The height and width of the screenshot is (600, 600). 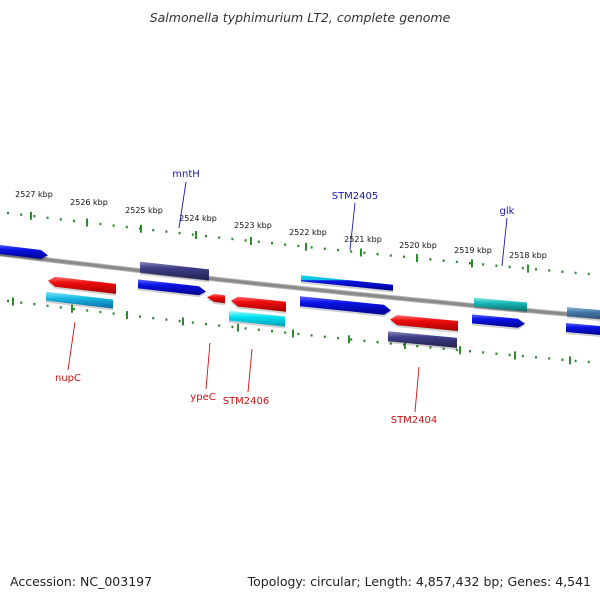 What do you see at coordinates (507, 211) in the screenshot?
I see `gene-label-glk: glk` at bounding box center [507, 211].